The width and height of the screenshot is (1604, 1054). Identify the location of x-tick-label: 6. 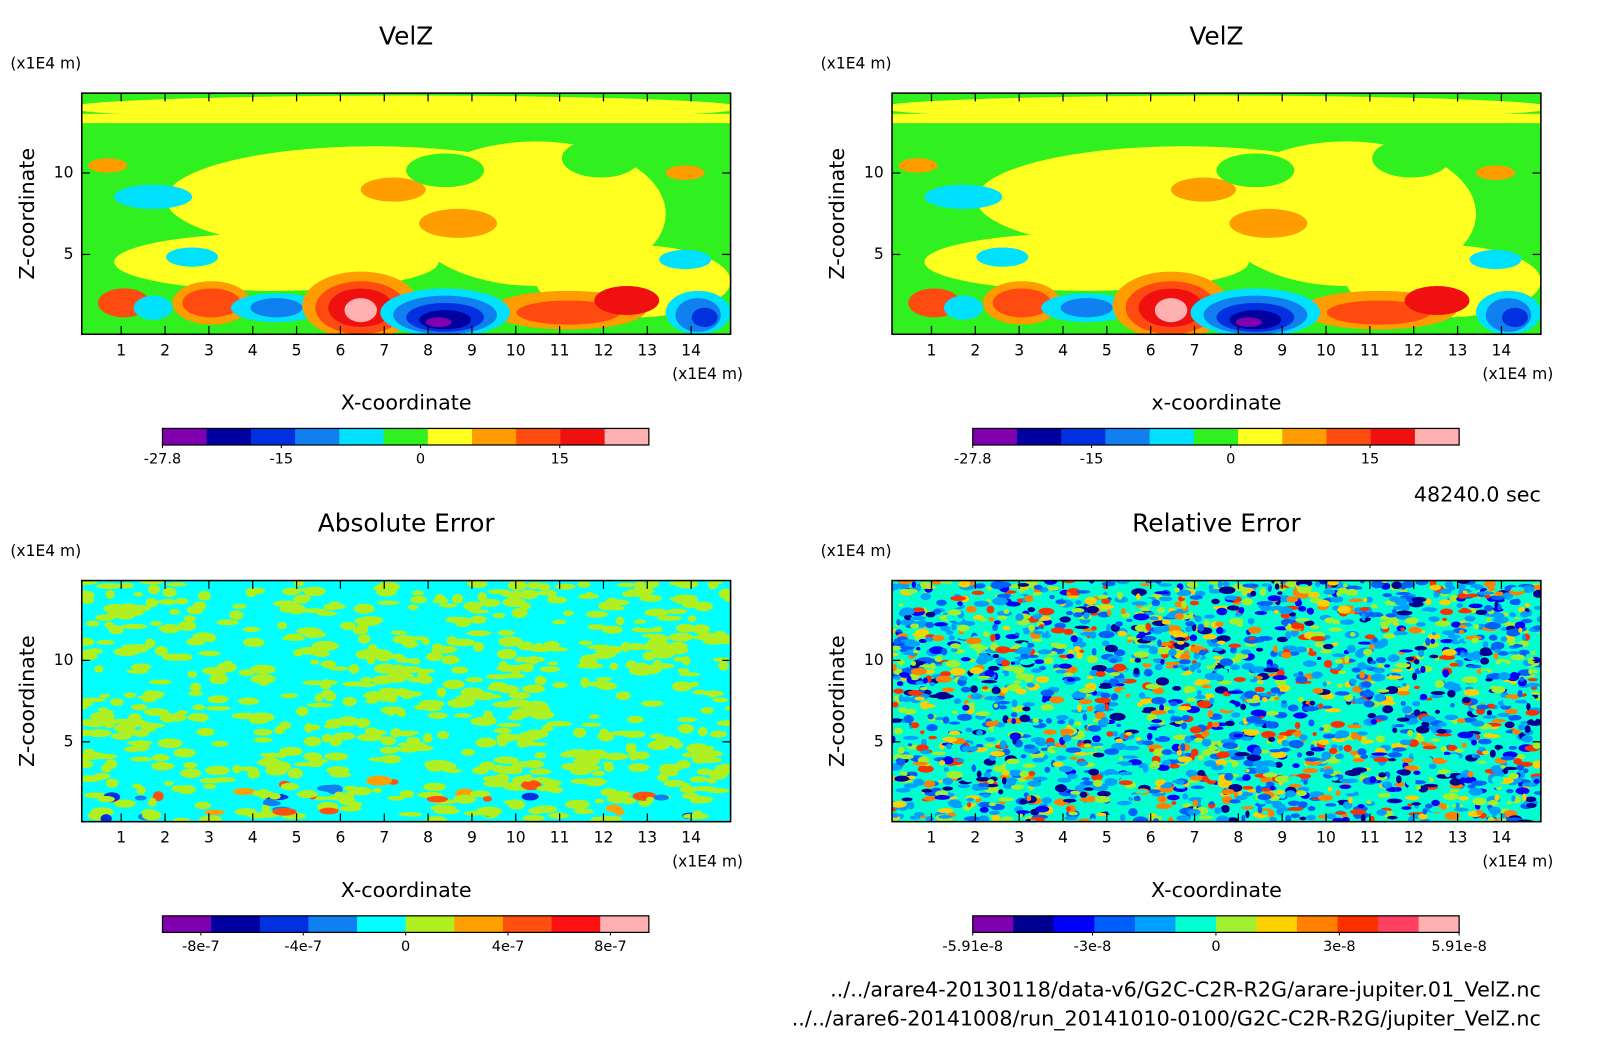
(340, 838).